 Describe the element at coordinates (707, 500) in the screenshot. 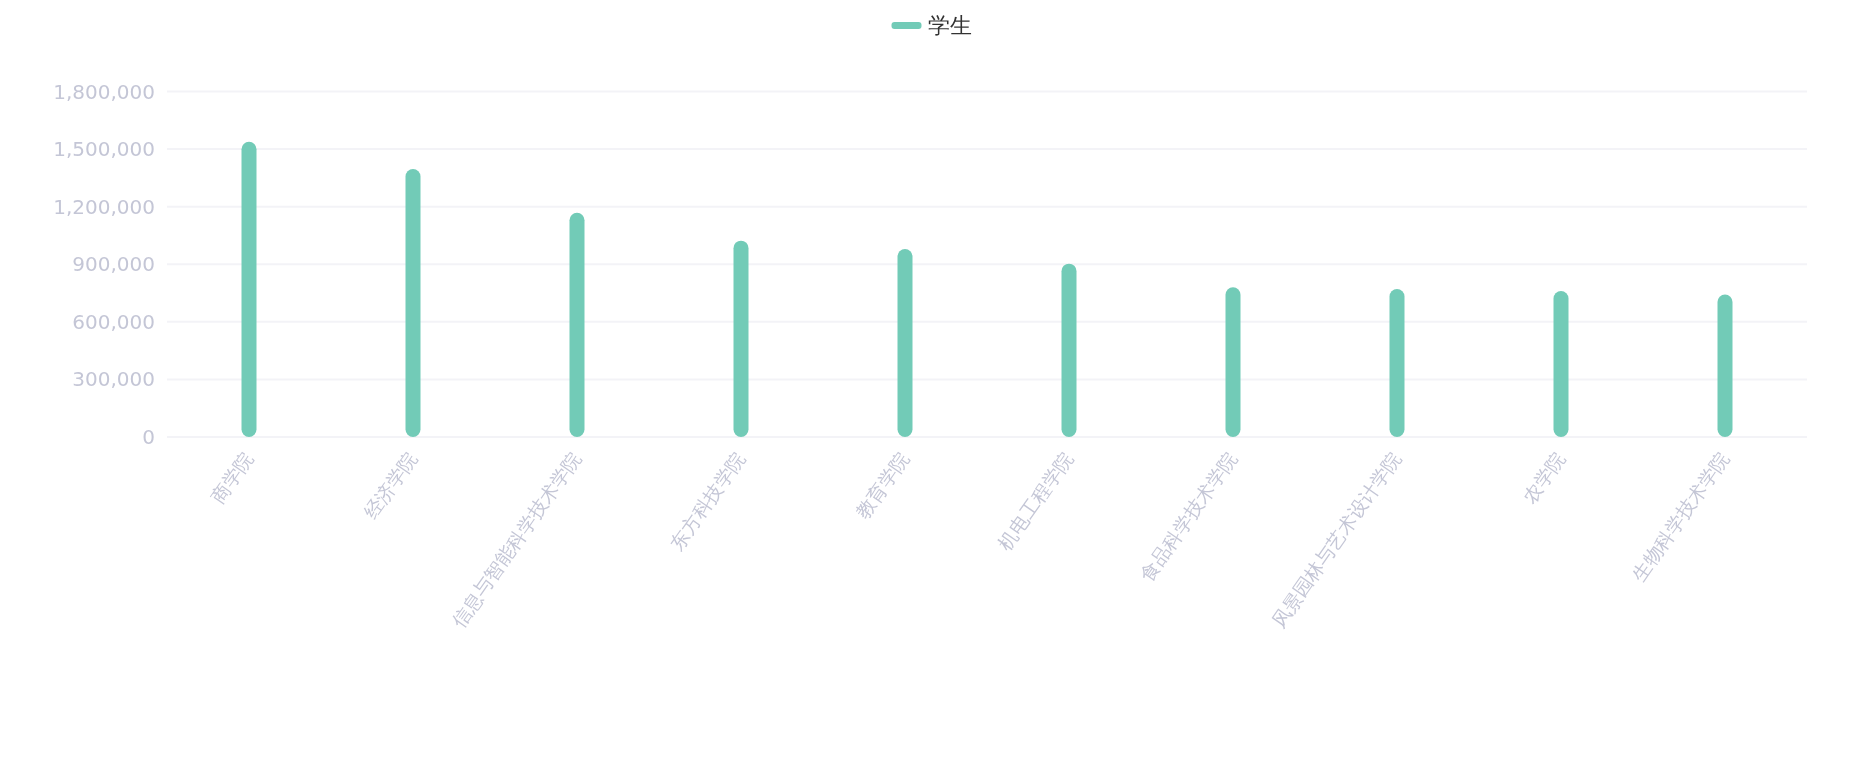

I see `x-tick-label: 东方科技学院` at that location.